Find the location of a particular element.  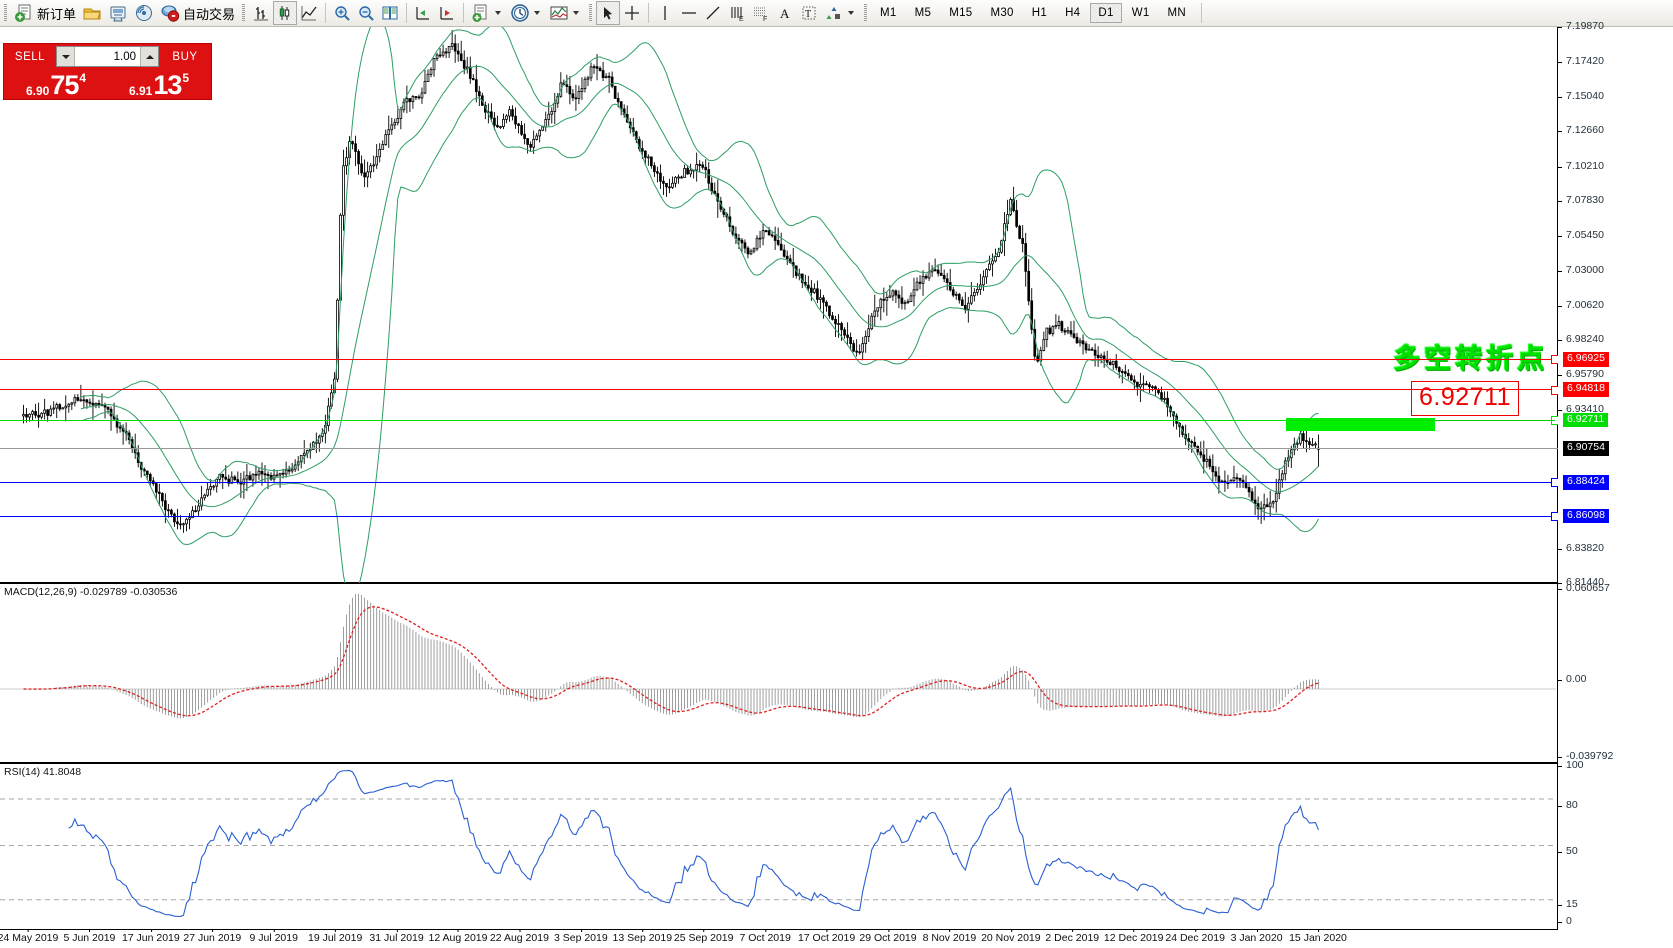

date-tick: 7 Oct 2019 is located at coordinates (765, 936).